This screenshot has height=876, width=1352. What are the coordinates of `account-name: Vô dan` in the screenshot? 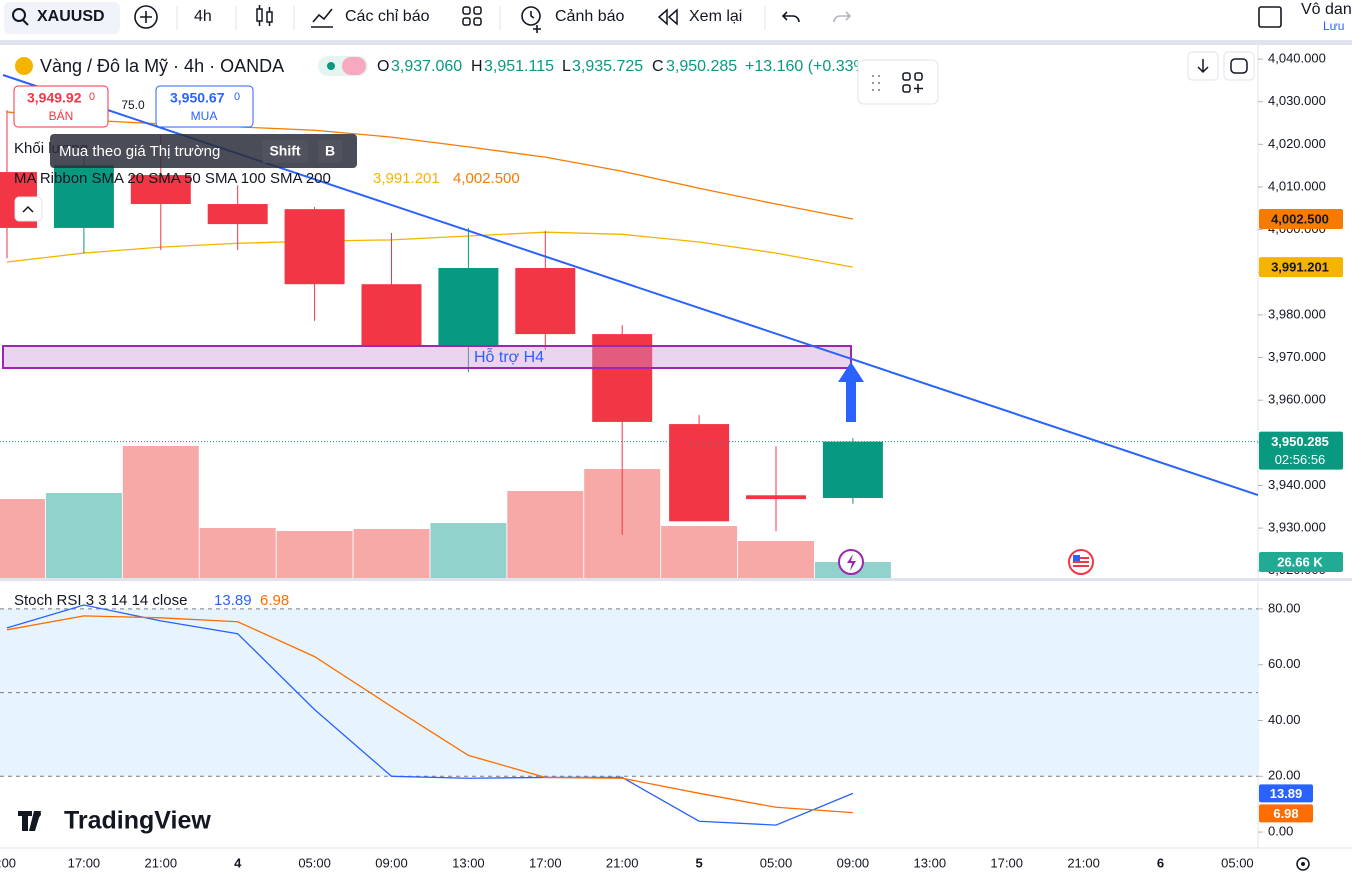 It's located at (1326, 9).